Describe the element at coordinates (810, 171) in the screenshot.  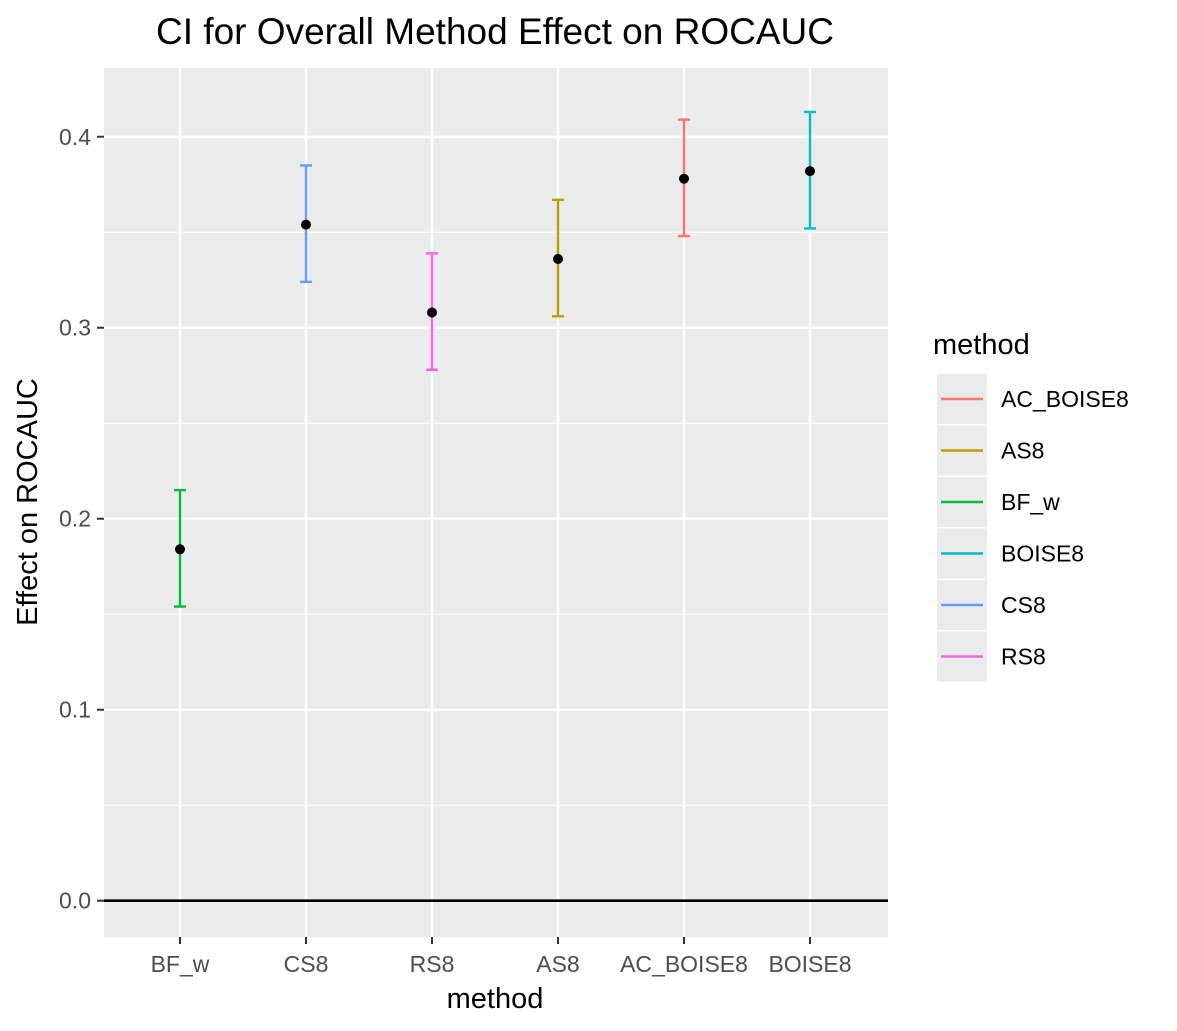
I see `point-boise8` at that location.